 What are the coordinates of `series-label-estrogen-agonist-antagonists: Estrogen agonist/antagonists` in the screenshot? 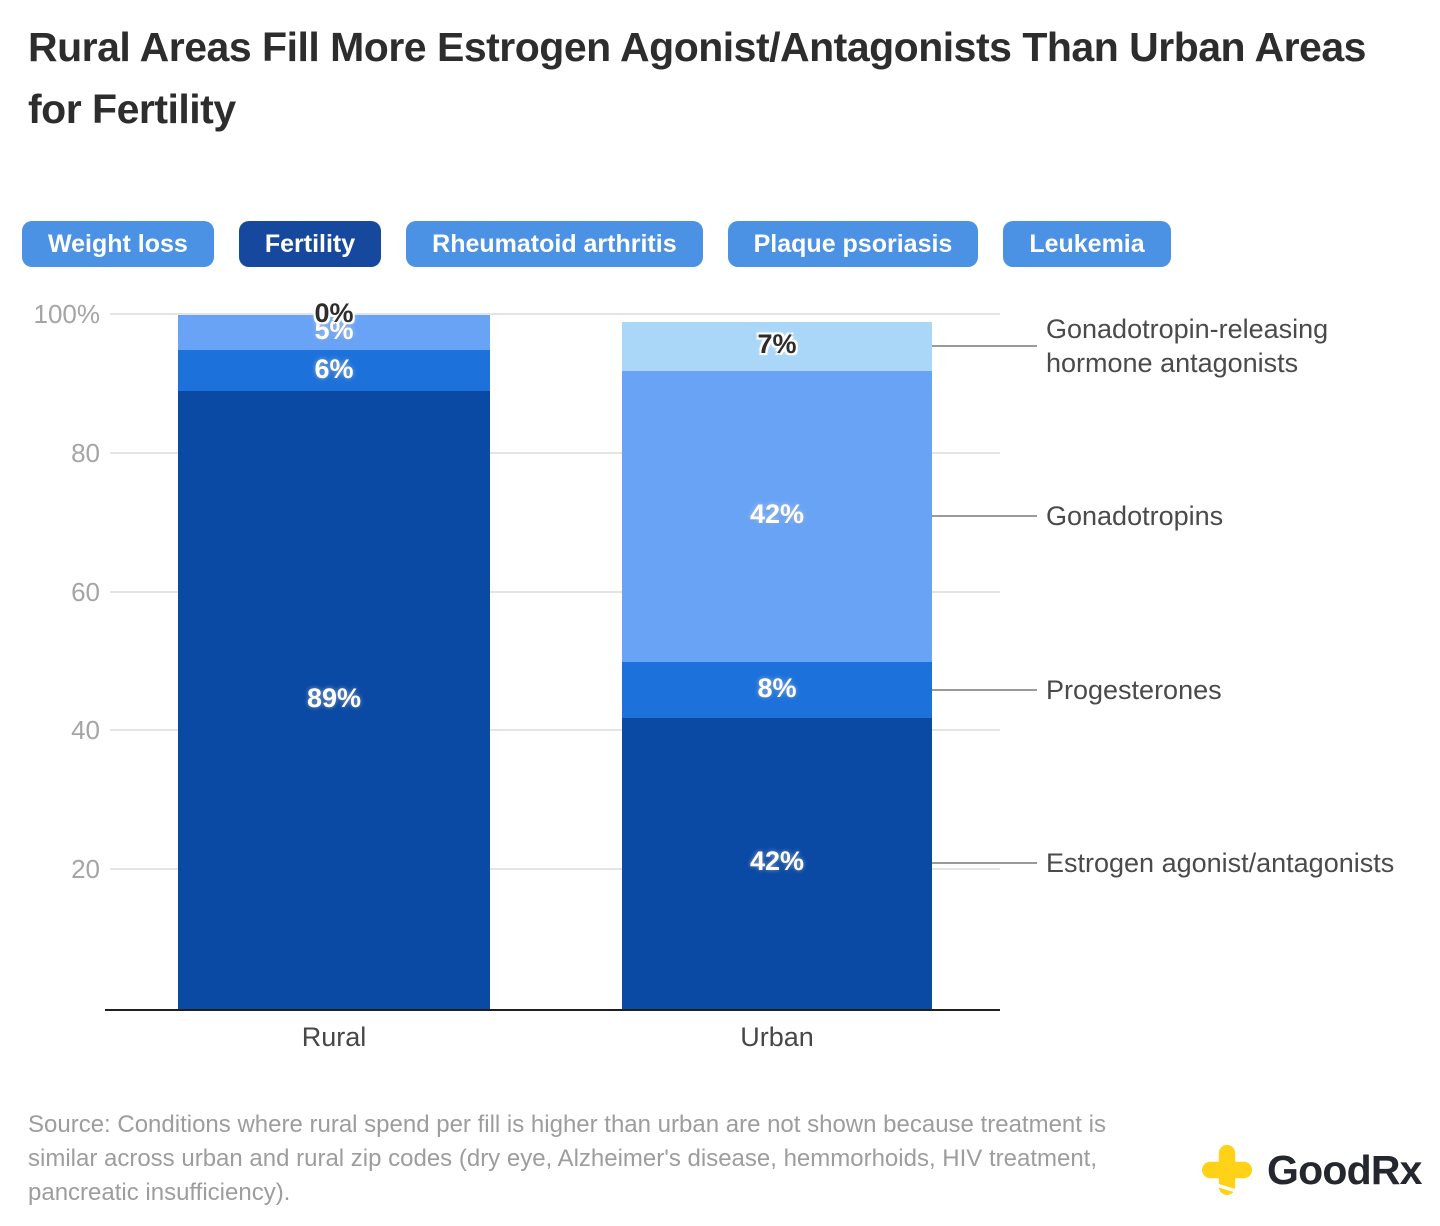 It's located at (1220, 863).